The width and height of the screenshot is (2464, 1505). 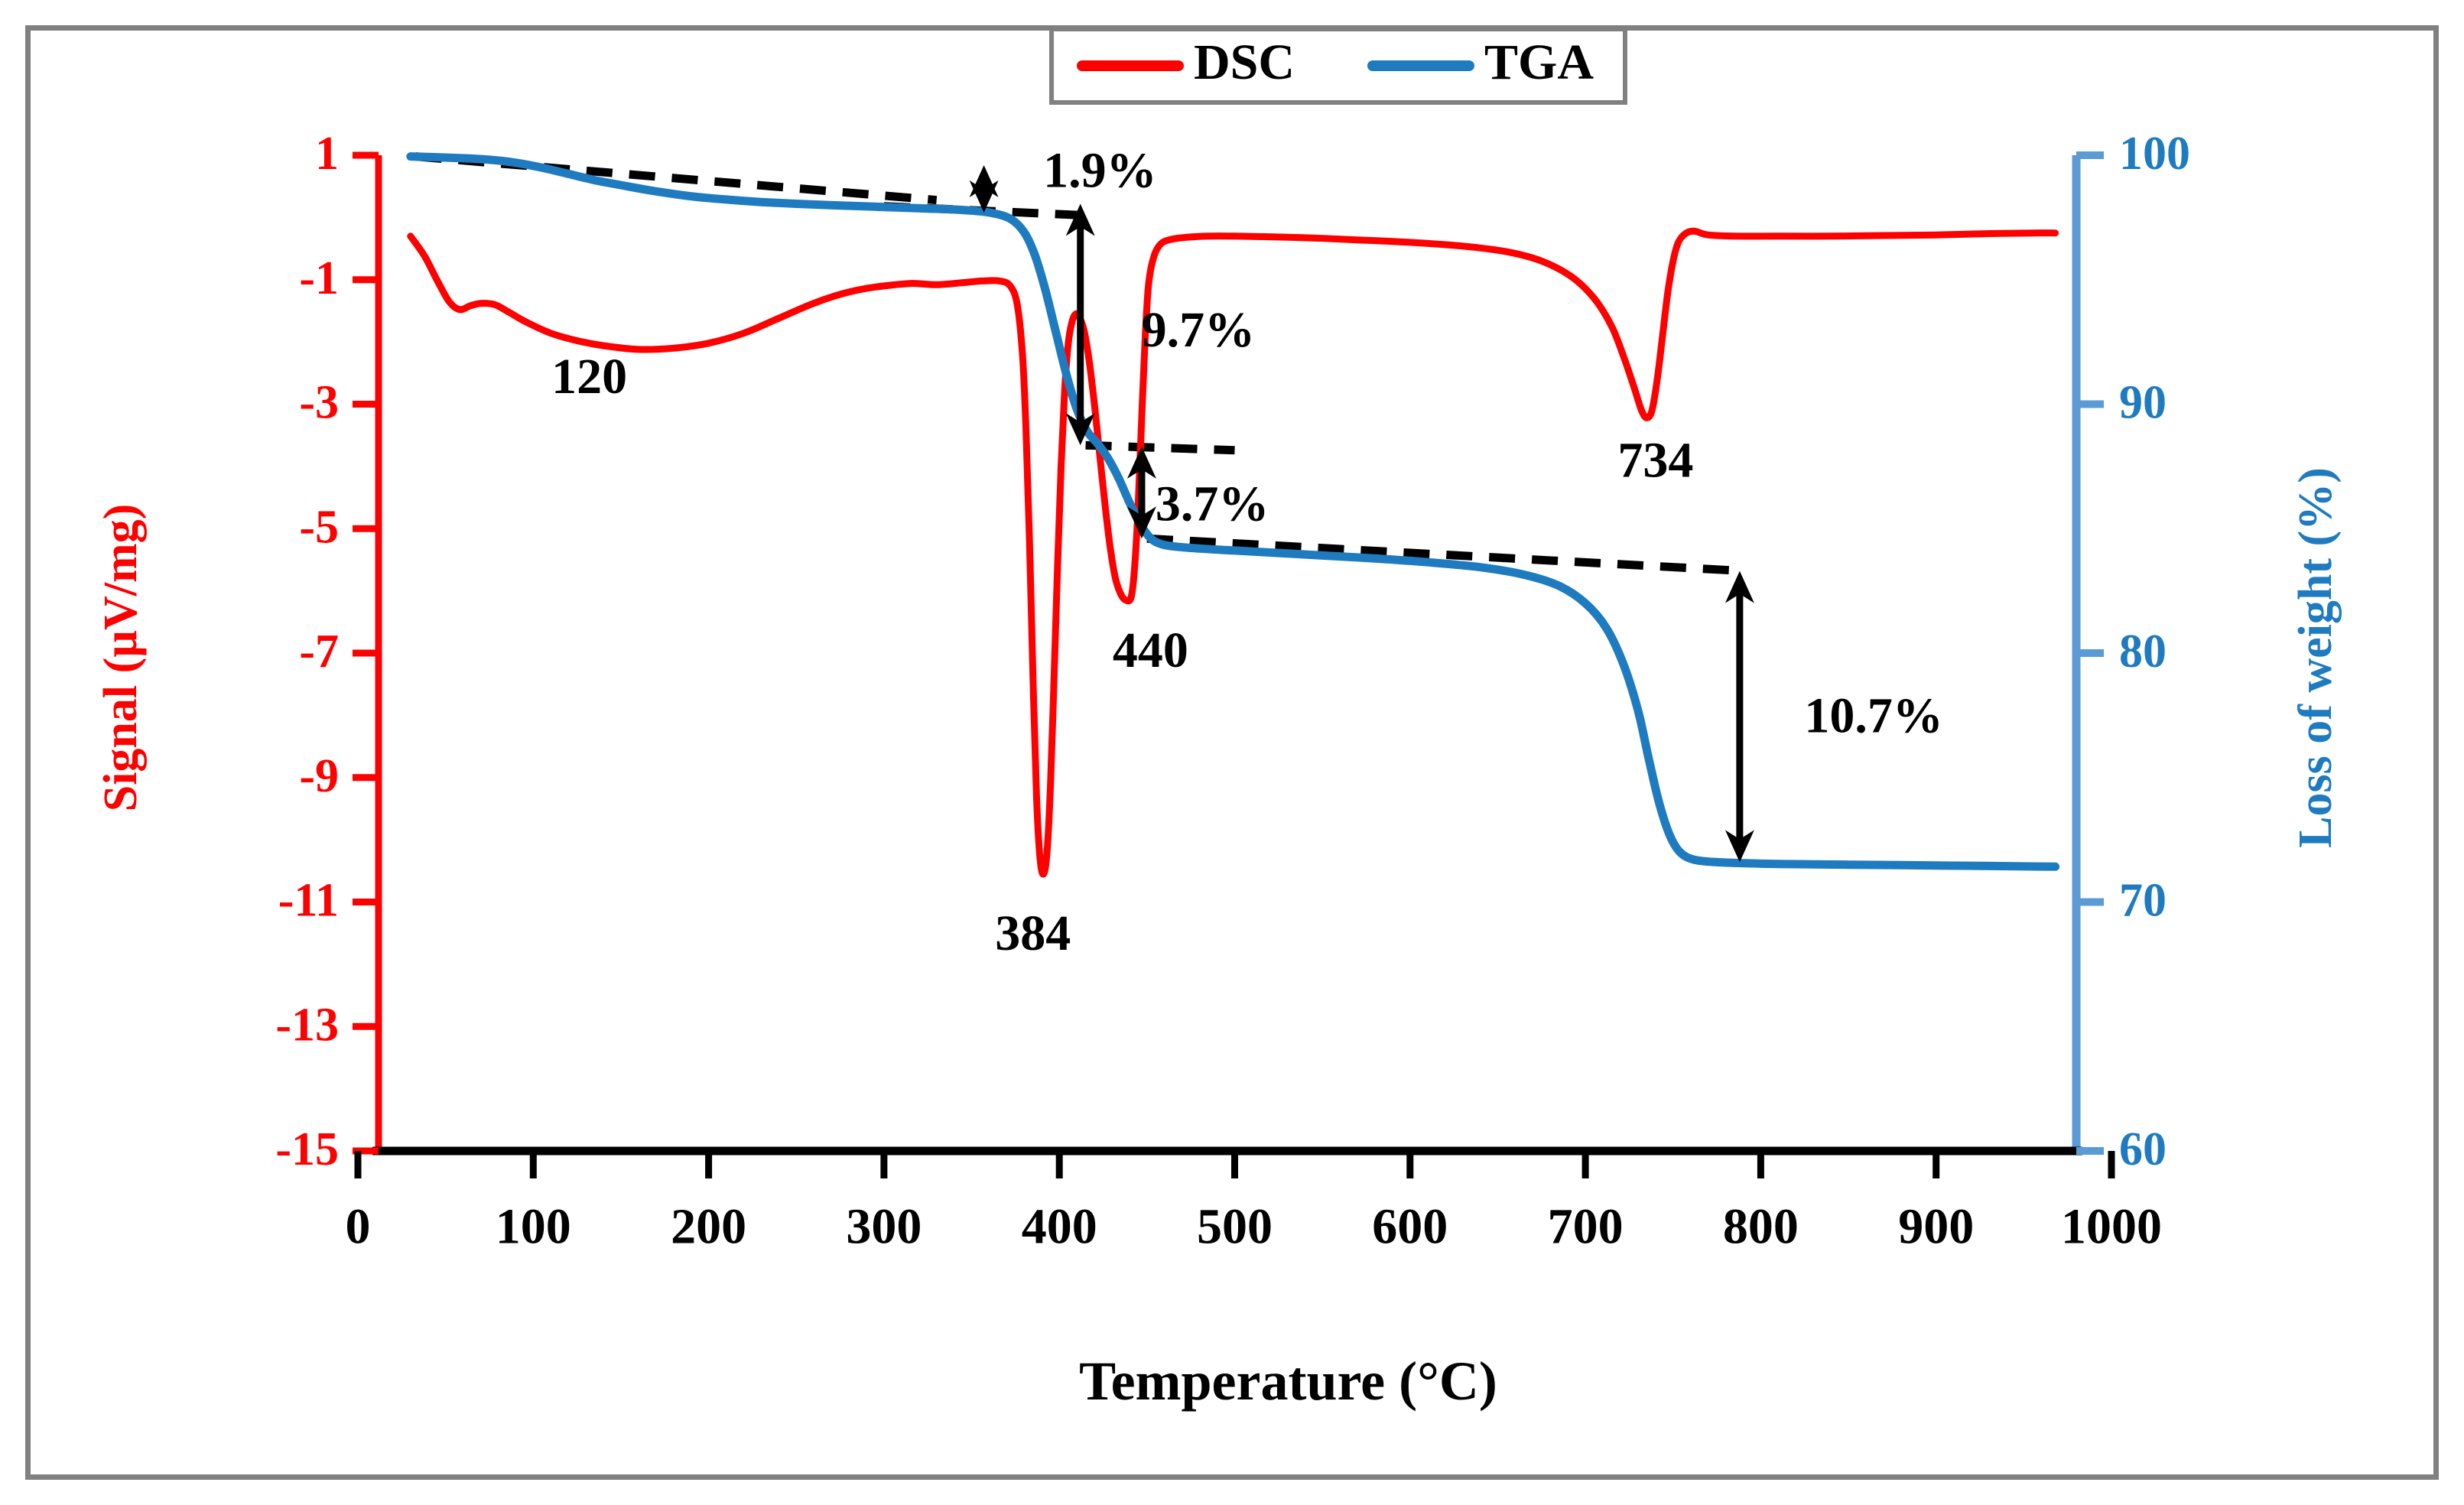 I want to click on legend-label-tga: TGA, so click(x=1539, y=62).